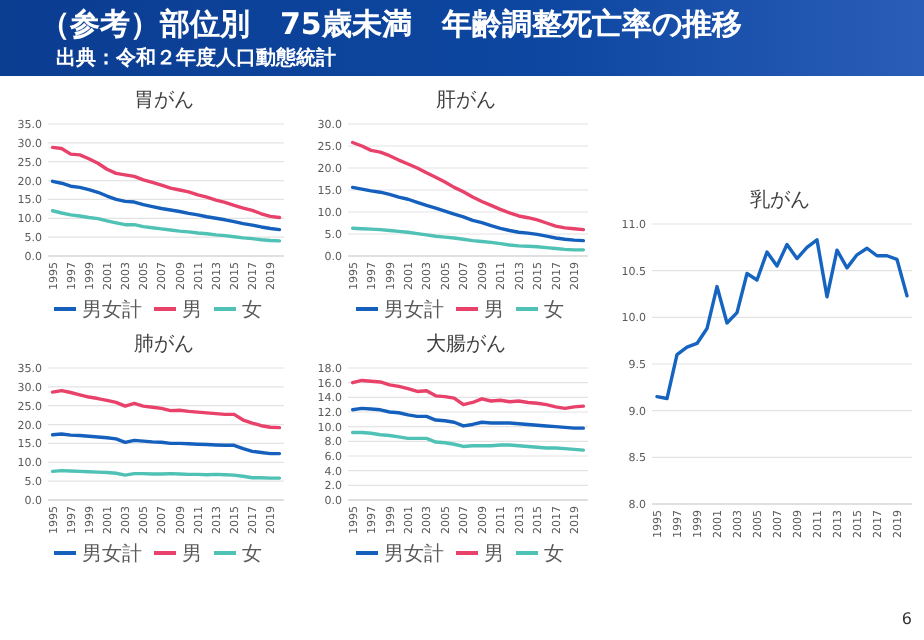  What do you see at coordinates (466, 344) in the screenshot?
I see `chart-title: 大腸がん` at bounding box center [466, 344].